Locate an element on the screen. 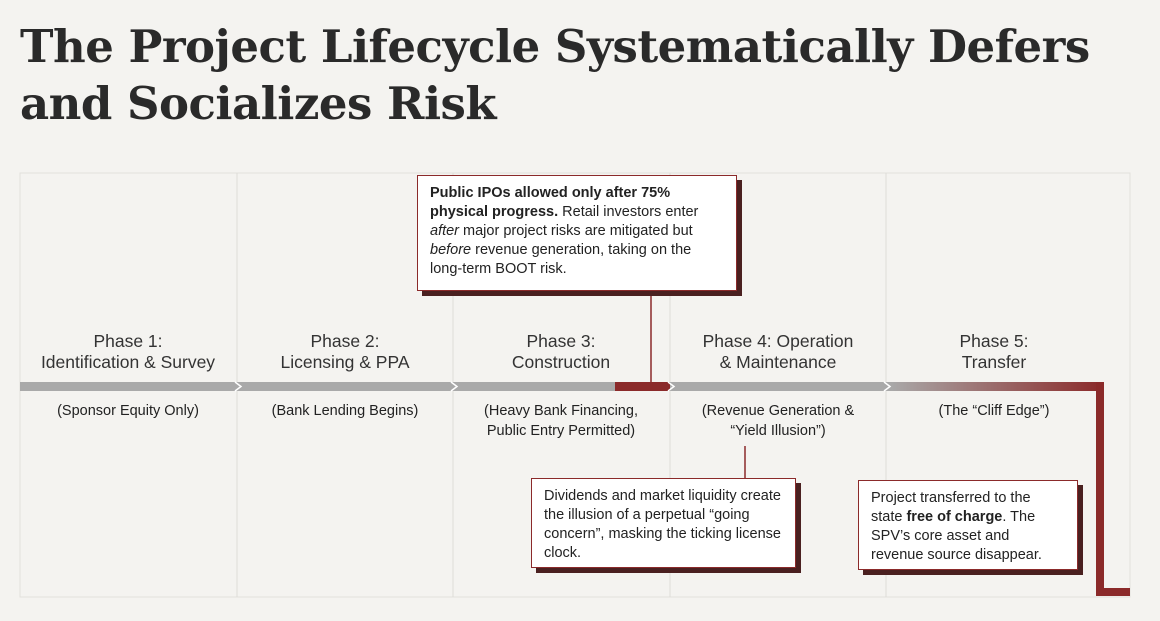  phase-name: Phase 4: Operation & Maintenance is located at coordinates (778, 351).